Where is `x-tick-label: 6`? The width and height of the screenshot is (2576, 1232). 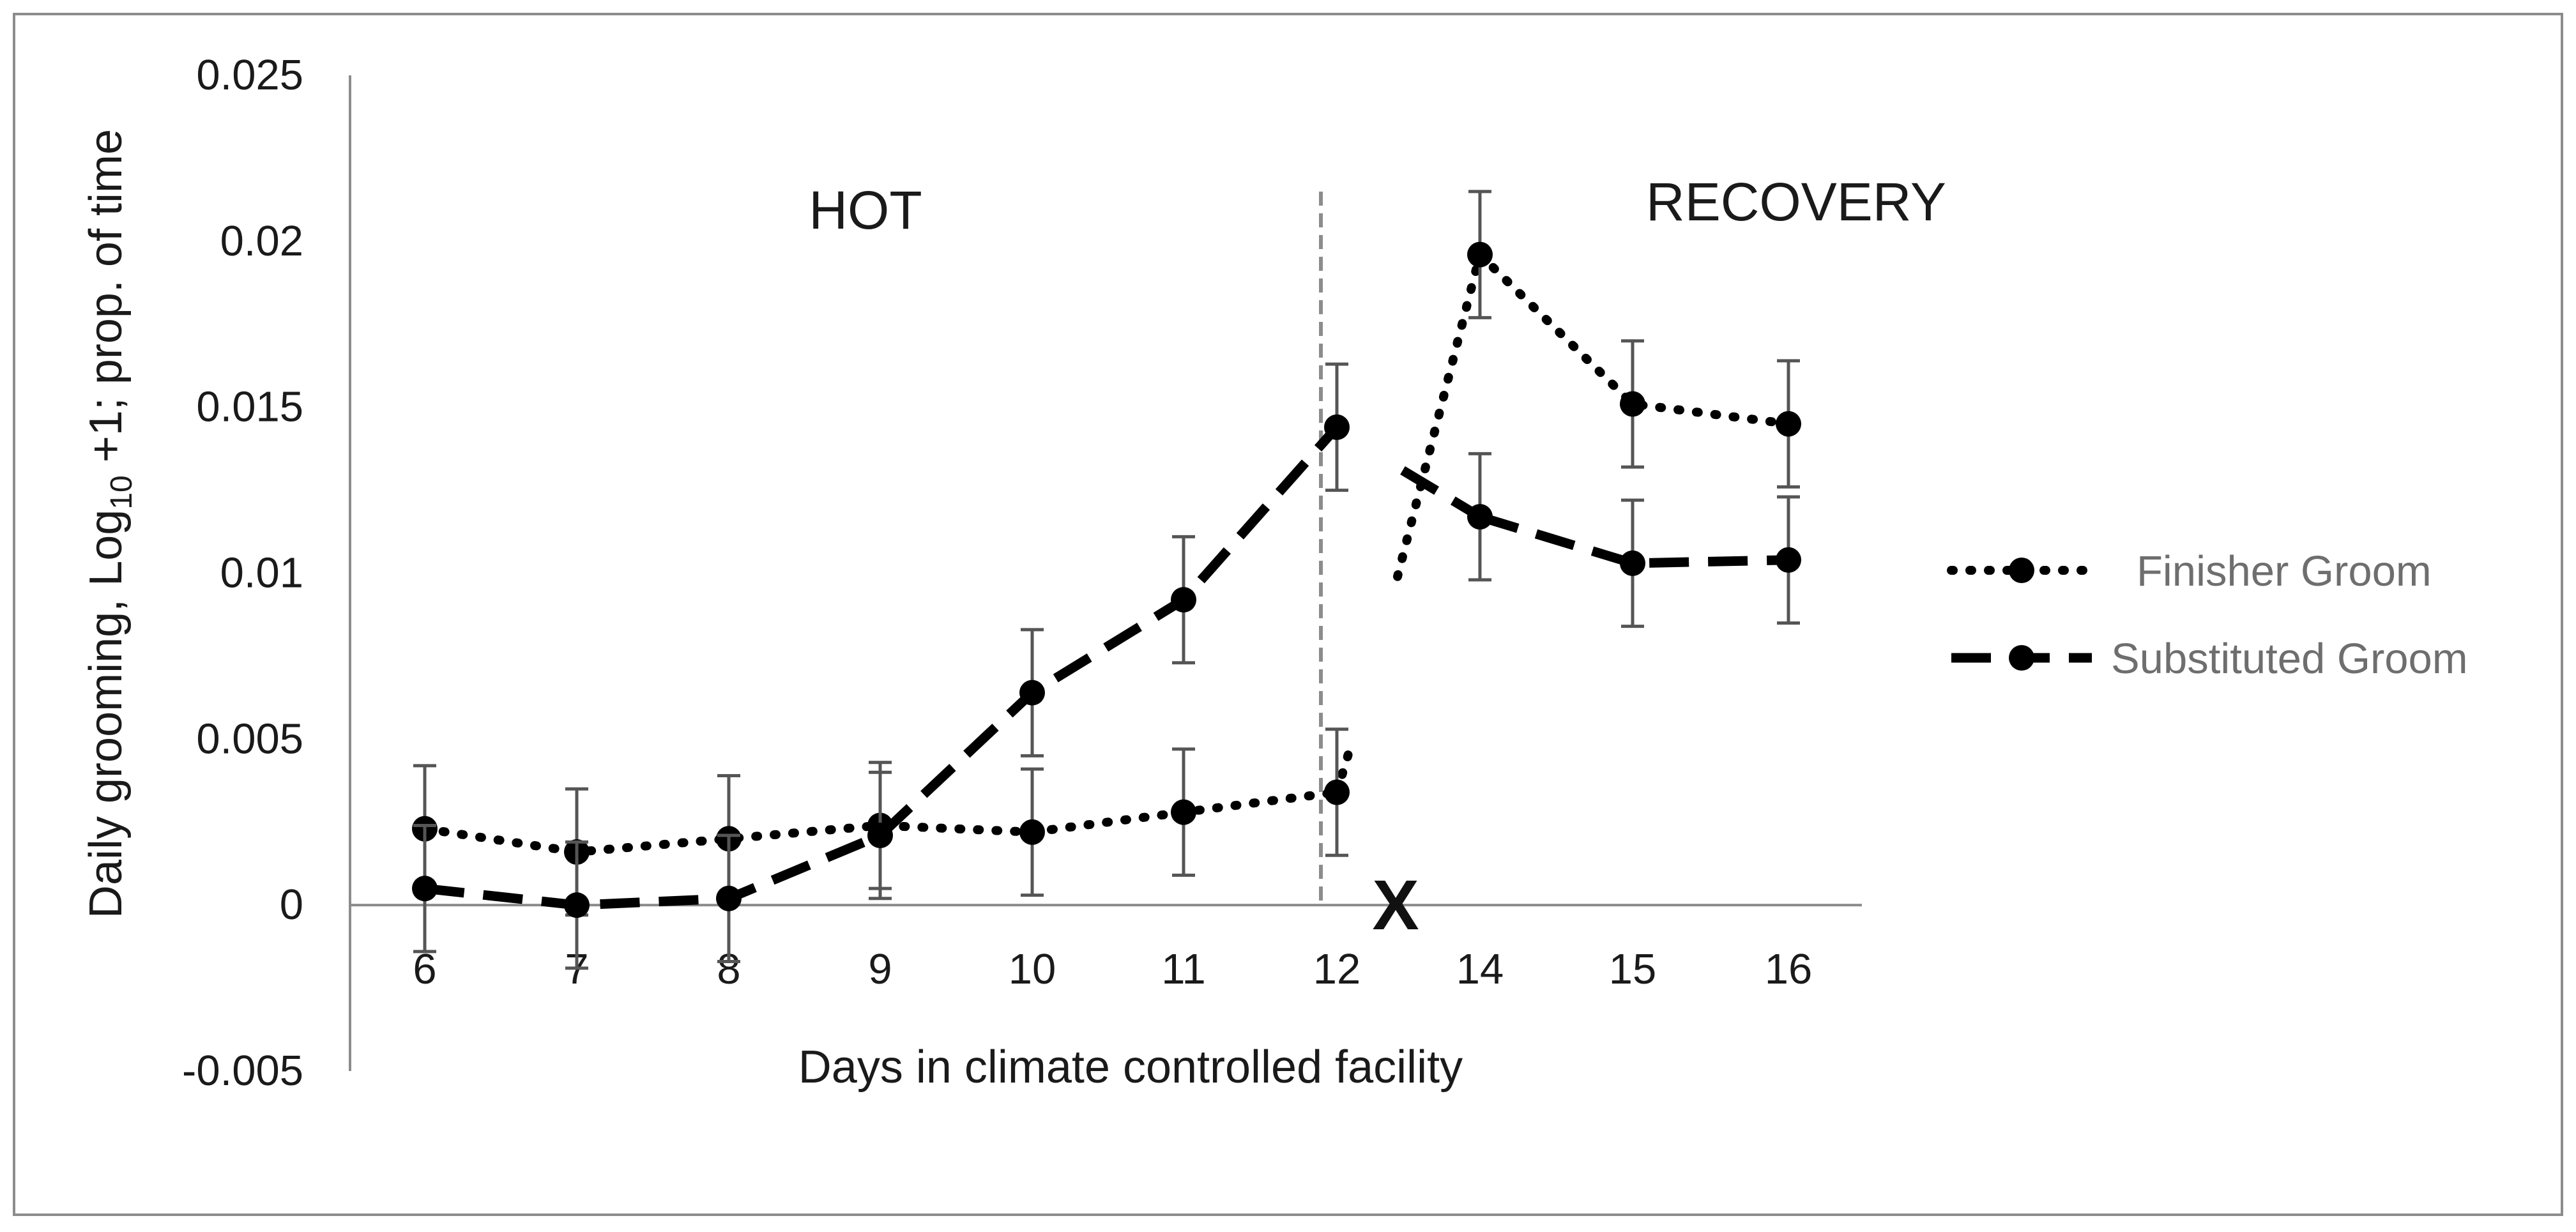 x-tick-label: 6 is located at coordinates (424, 969).